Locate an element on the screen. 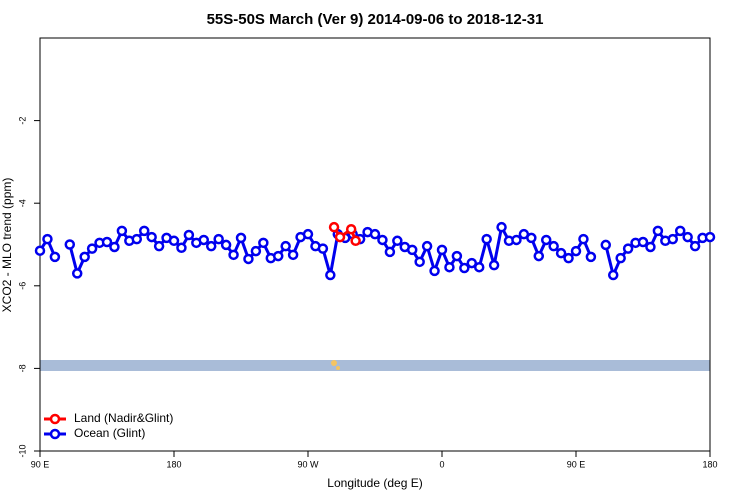 The width and height of the screenshot is (750, 500). x-tick-label: 90 W is located at coordinates (308, 464).